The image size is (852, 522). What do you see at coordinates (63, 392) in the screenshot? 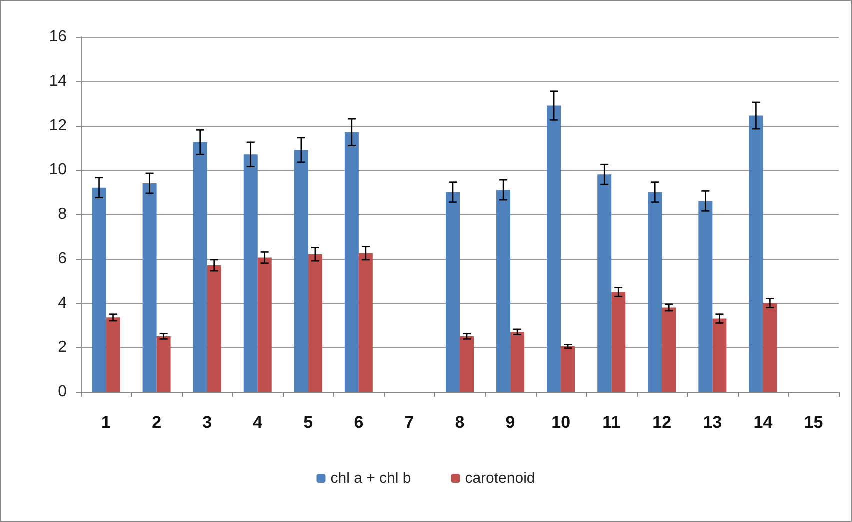
I see `y-tick-label: 0` at bounding box center [63, 392].